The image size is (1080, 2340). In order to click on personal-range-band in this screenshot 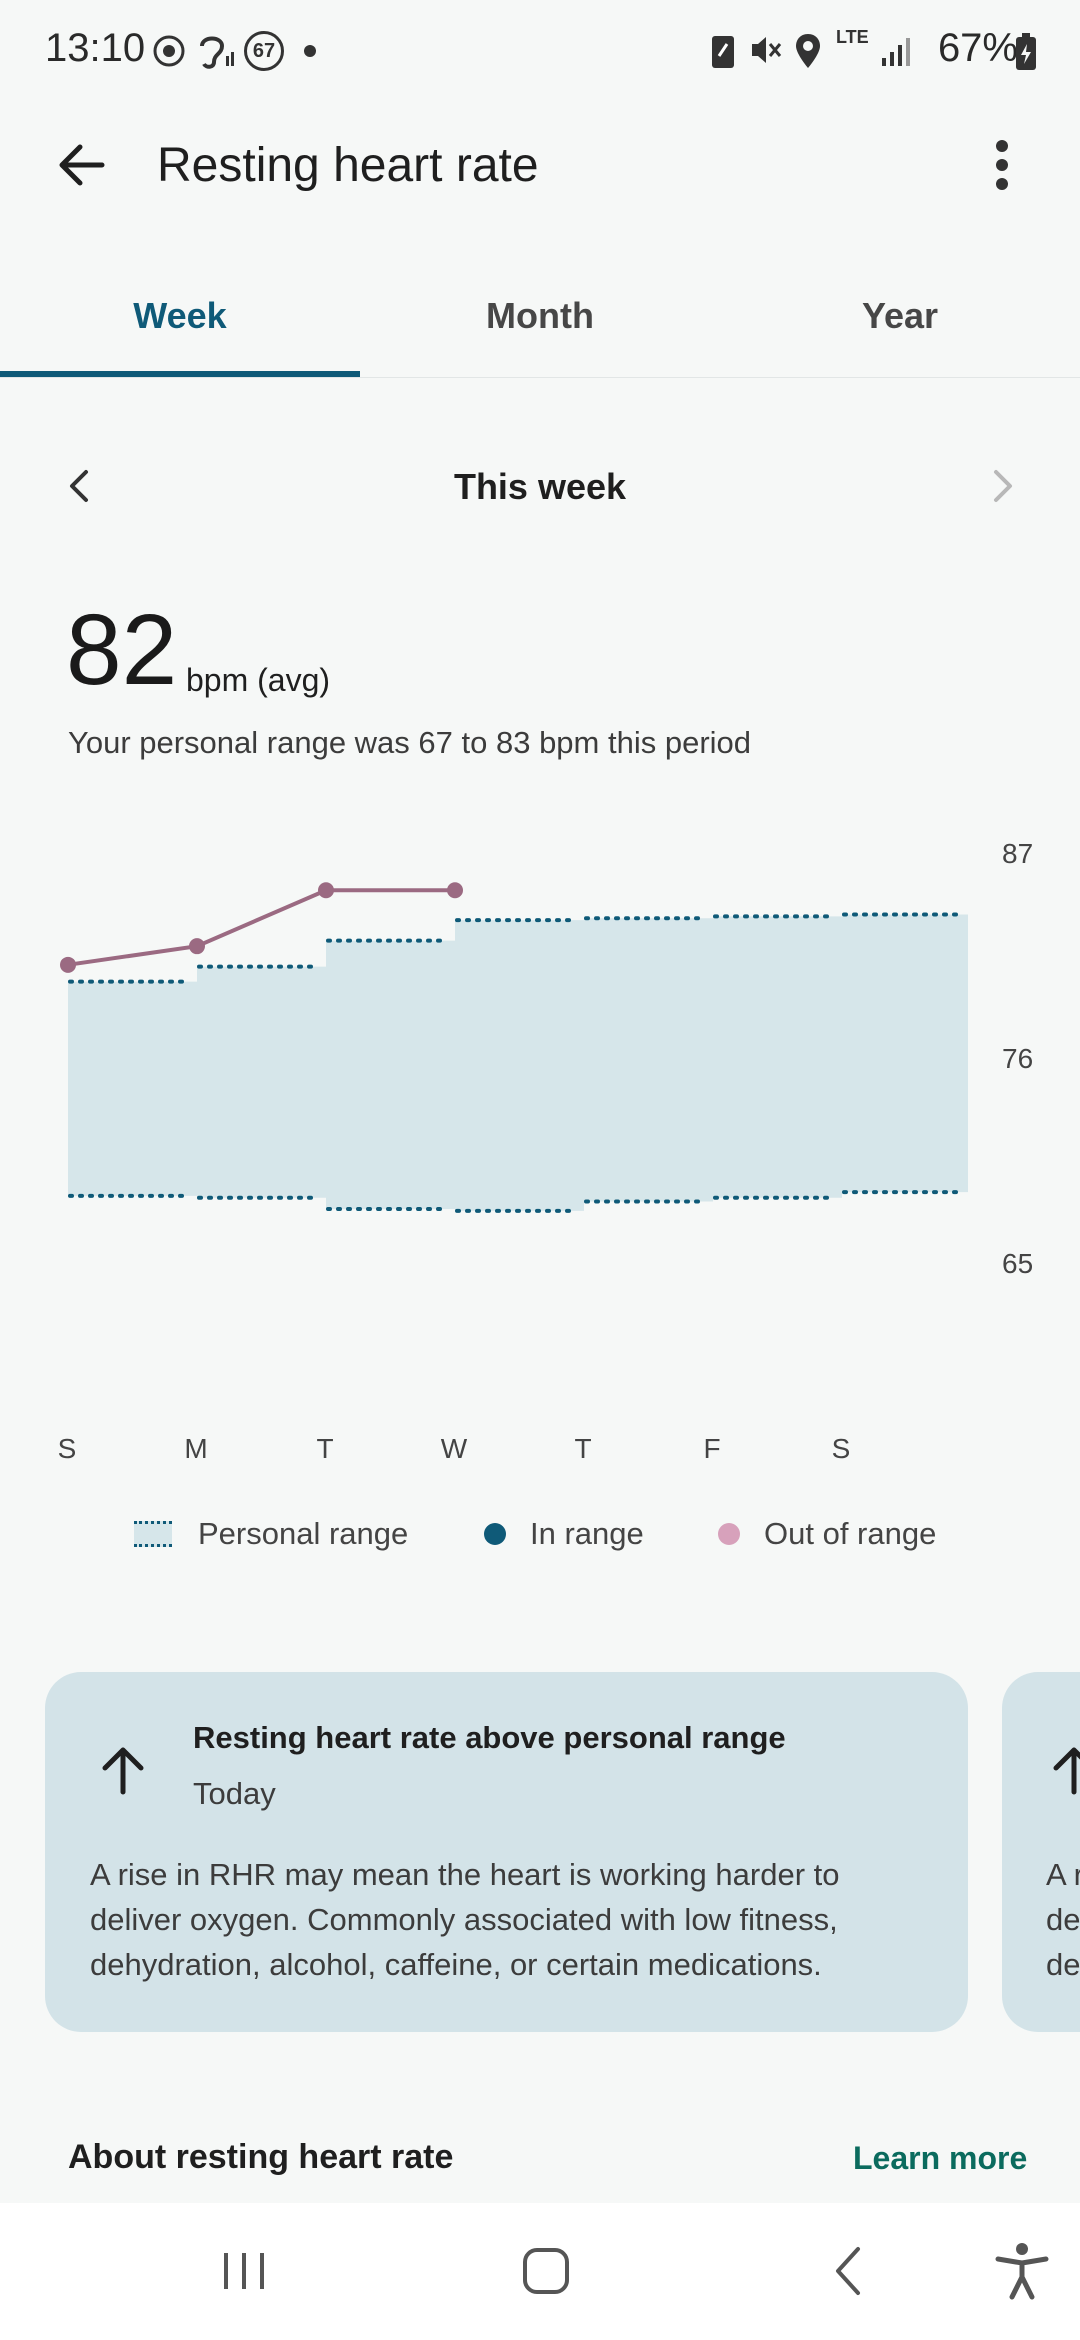, I will do `click(518, 1062)`.